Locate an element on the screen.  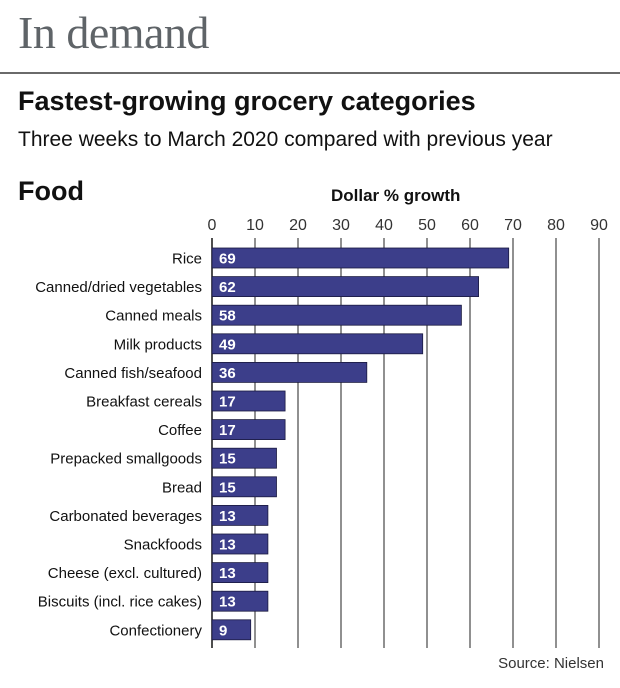
x-tick-label: 90 is located at coordinates (599, 225).